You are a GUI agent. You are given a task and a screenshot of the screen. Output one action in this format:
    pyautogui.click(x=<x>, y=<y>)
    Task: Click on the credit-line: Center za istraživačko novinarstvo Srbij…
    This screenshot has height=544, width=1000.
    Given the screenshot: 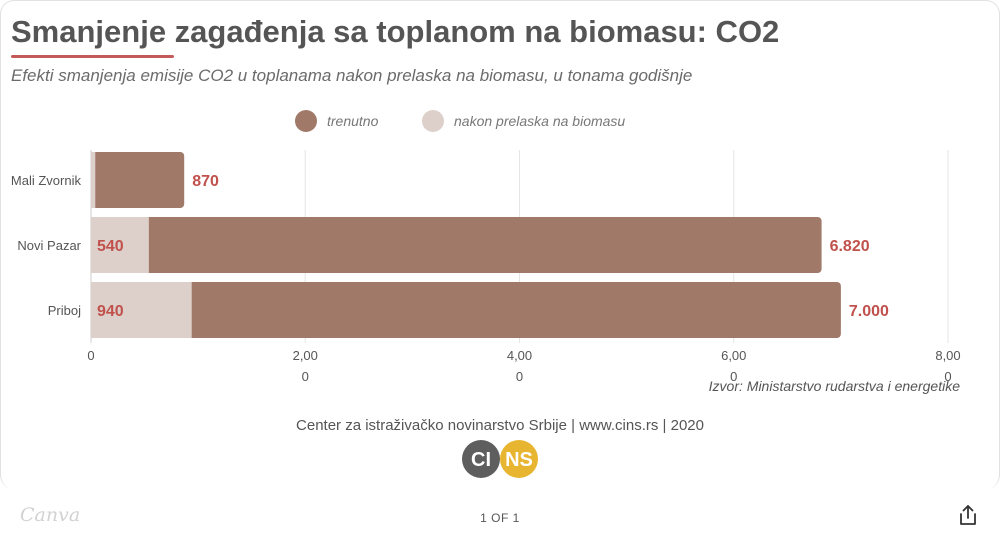 What is the action you would take?
    pyautogui.click(x=500, y=425)
    